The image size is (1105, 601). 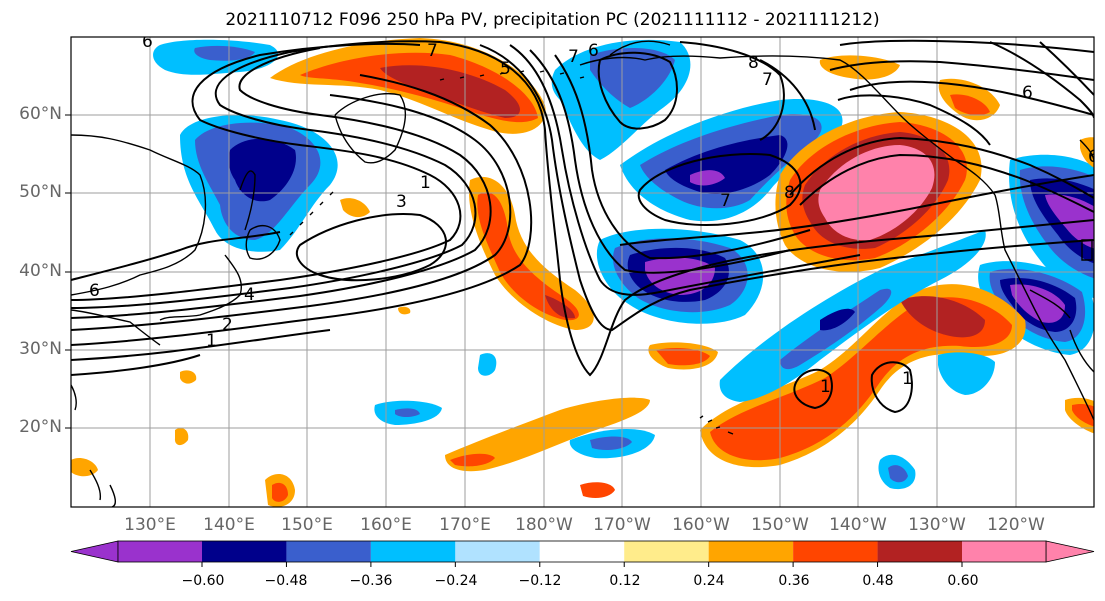 What do you see at coordinates (505, 69) in the screenshot?
I see `contour-label: 5` at bounding box center [505, 69].